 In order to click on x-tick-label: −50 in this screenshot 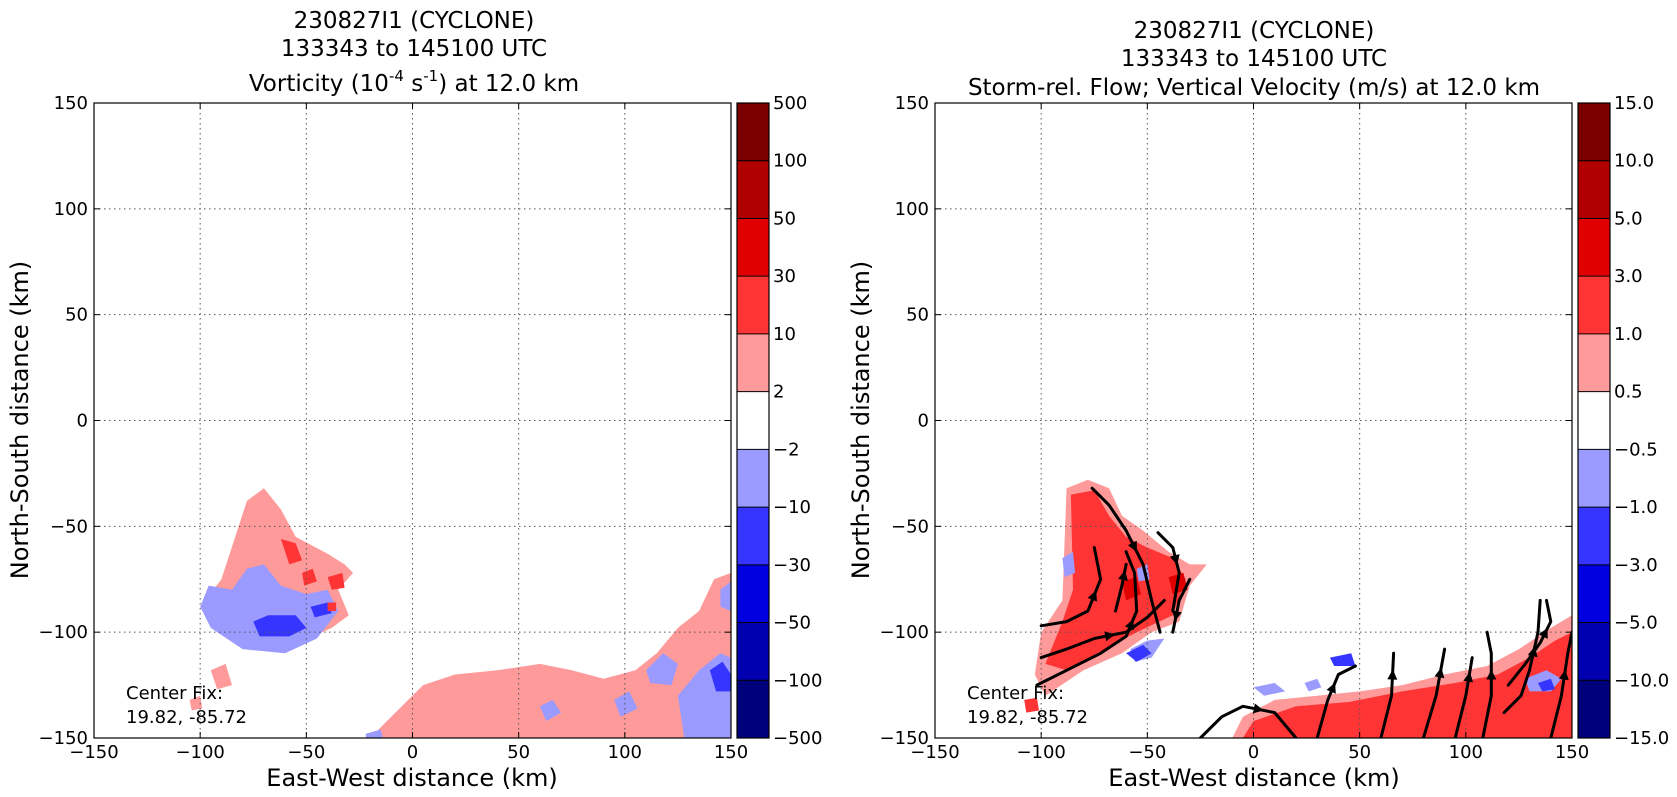, I will do `click(306, 752)`.